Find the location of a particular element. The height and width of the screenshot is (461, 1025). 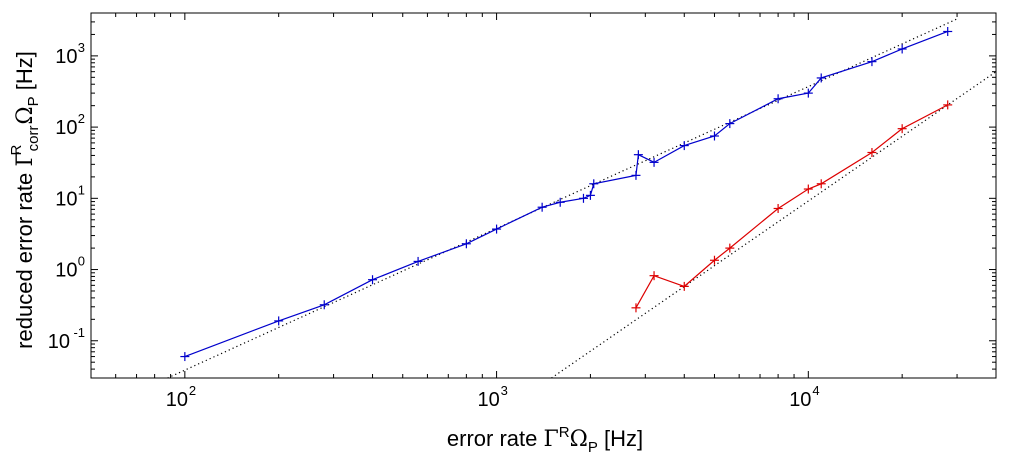

x-tick-exponent: 2 is located at coordinates (192, 390).